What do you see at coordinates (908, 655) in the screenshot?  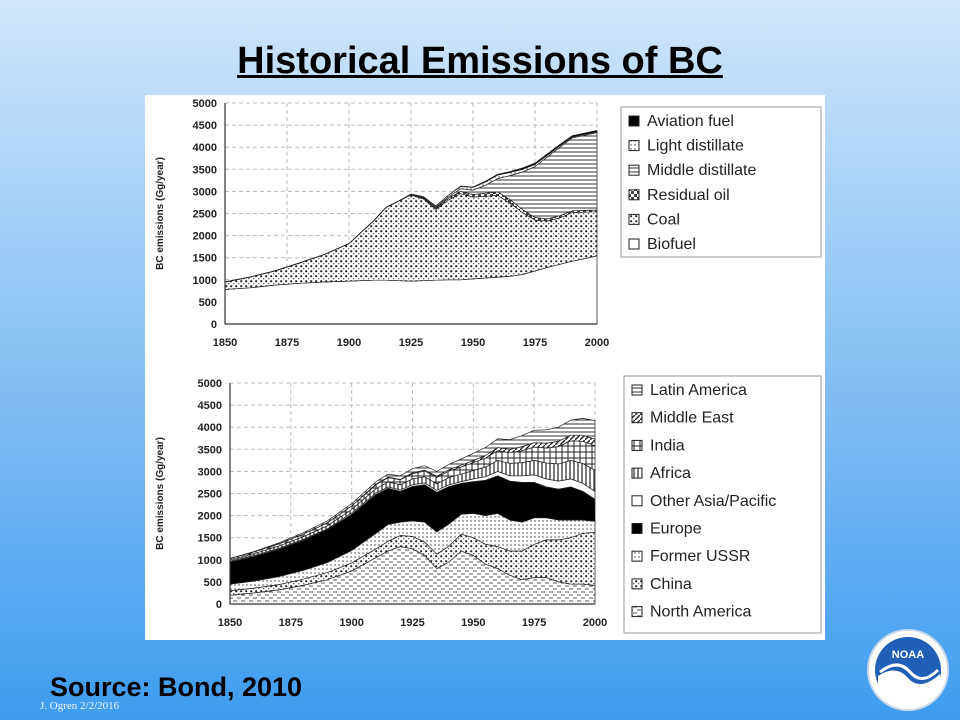 I see `noaa-logo-text: NOAA` at bounding box center [908, 655].